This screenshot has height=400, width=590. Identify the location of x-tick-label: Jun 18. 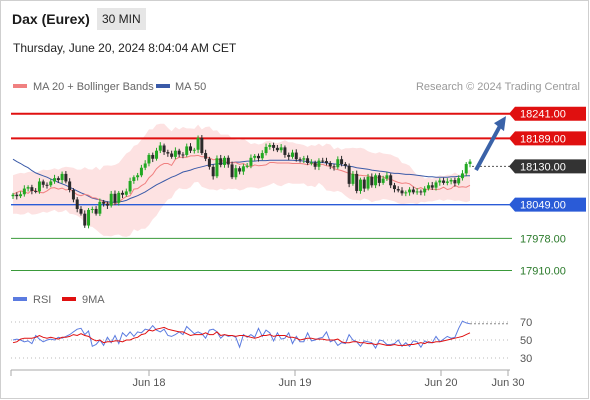
(148, 383).